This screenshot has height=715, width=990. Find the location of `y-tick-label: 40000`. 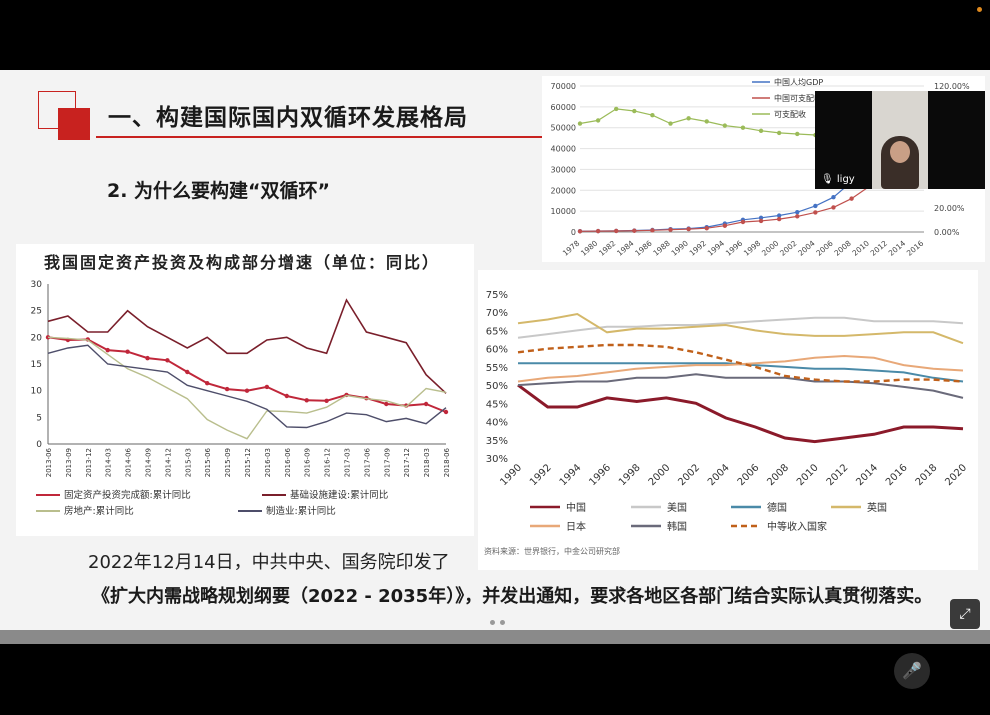

y-tick-label: 40000 is located at coordinates (563, 149).